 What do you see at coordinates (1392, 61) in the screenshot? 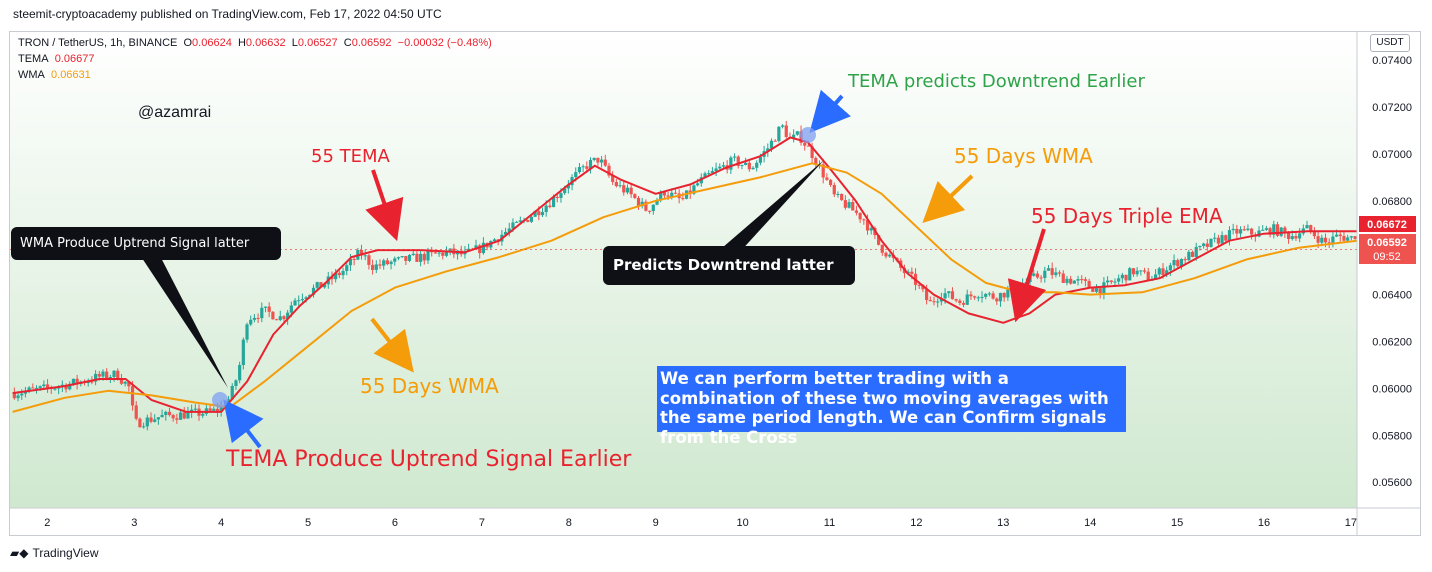
I see `y-tick-label: 0.07400` at bounding box center [1392, 61].